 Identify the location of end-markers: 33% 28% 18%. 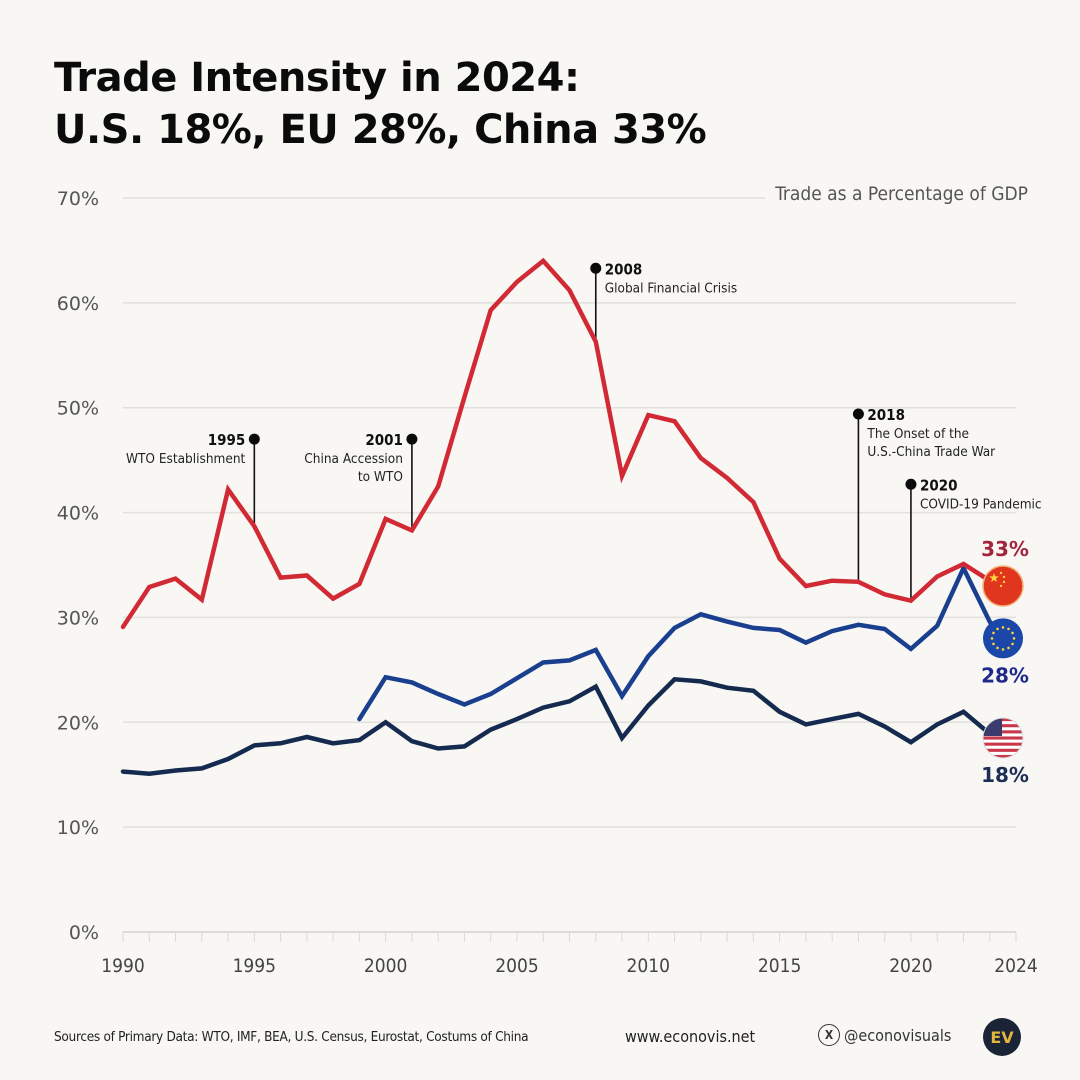
(1005, 662).